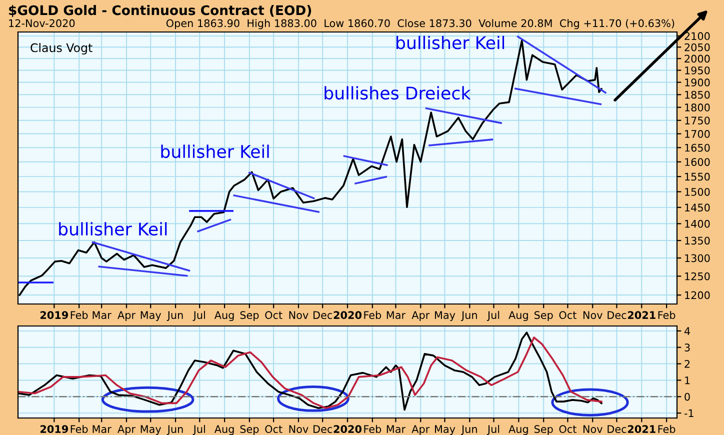 The height and width of the screenshot is (435, 724). Describe the element at coordinates (697, 295) in the screenshot. I see `y-tick-label: 1200` at that location.